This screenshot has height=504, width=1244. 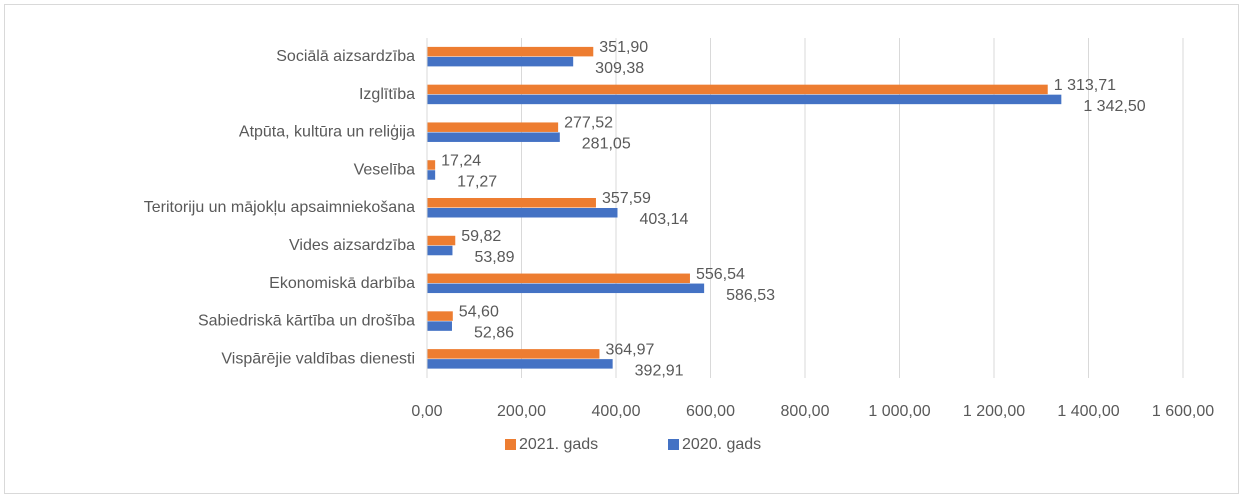 What do you see at coordinates (588, 123) in the screenshot?
I see `data-label: 277,52` at bounding box center [588, 123].